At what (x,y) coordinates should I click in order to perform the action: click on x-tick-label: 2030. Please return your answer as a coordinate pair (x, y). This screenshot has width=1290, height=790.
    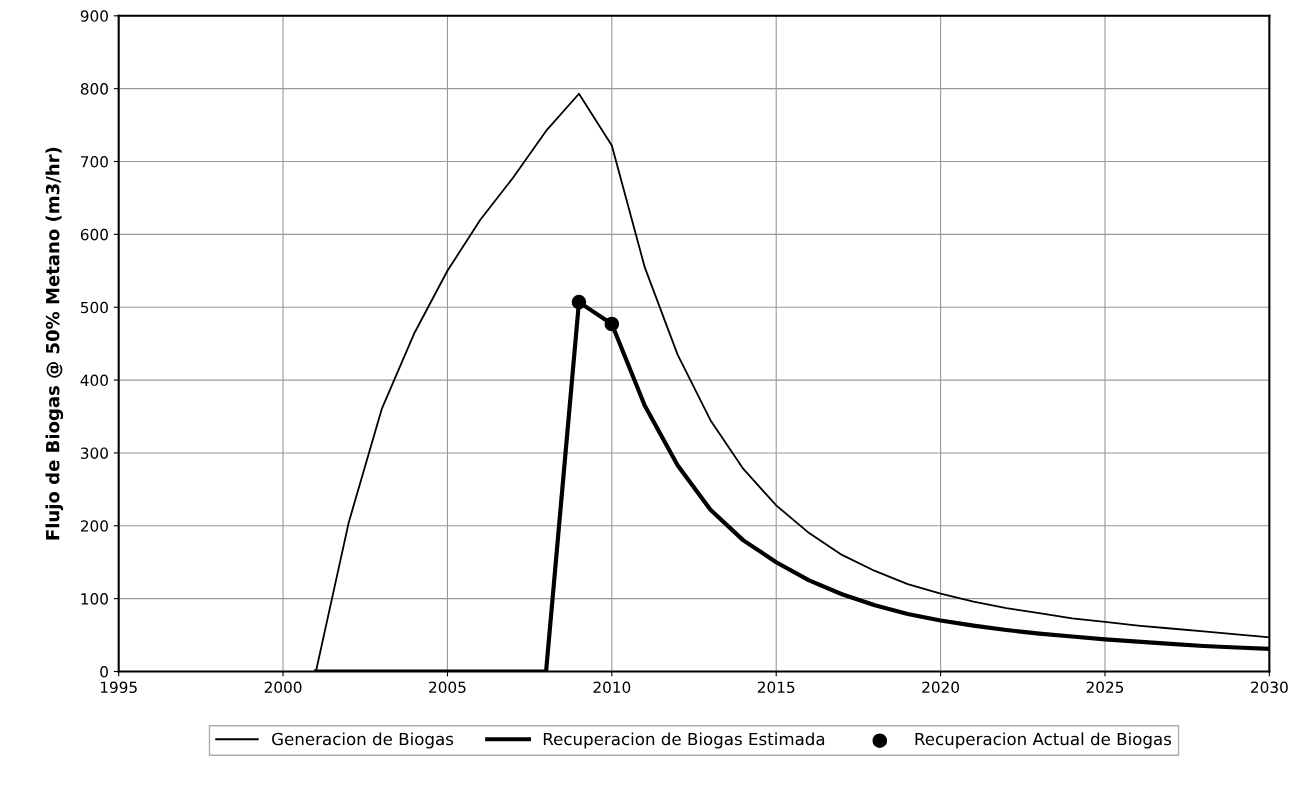
    Looking at the image, I should click on (1269, 687).